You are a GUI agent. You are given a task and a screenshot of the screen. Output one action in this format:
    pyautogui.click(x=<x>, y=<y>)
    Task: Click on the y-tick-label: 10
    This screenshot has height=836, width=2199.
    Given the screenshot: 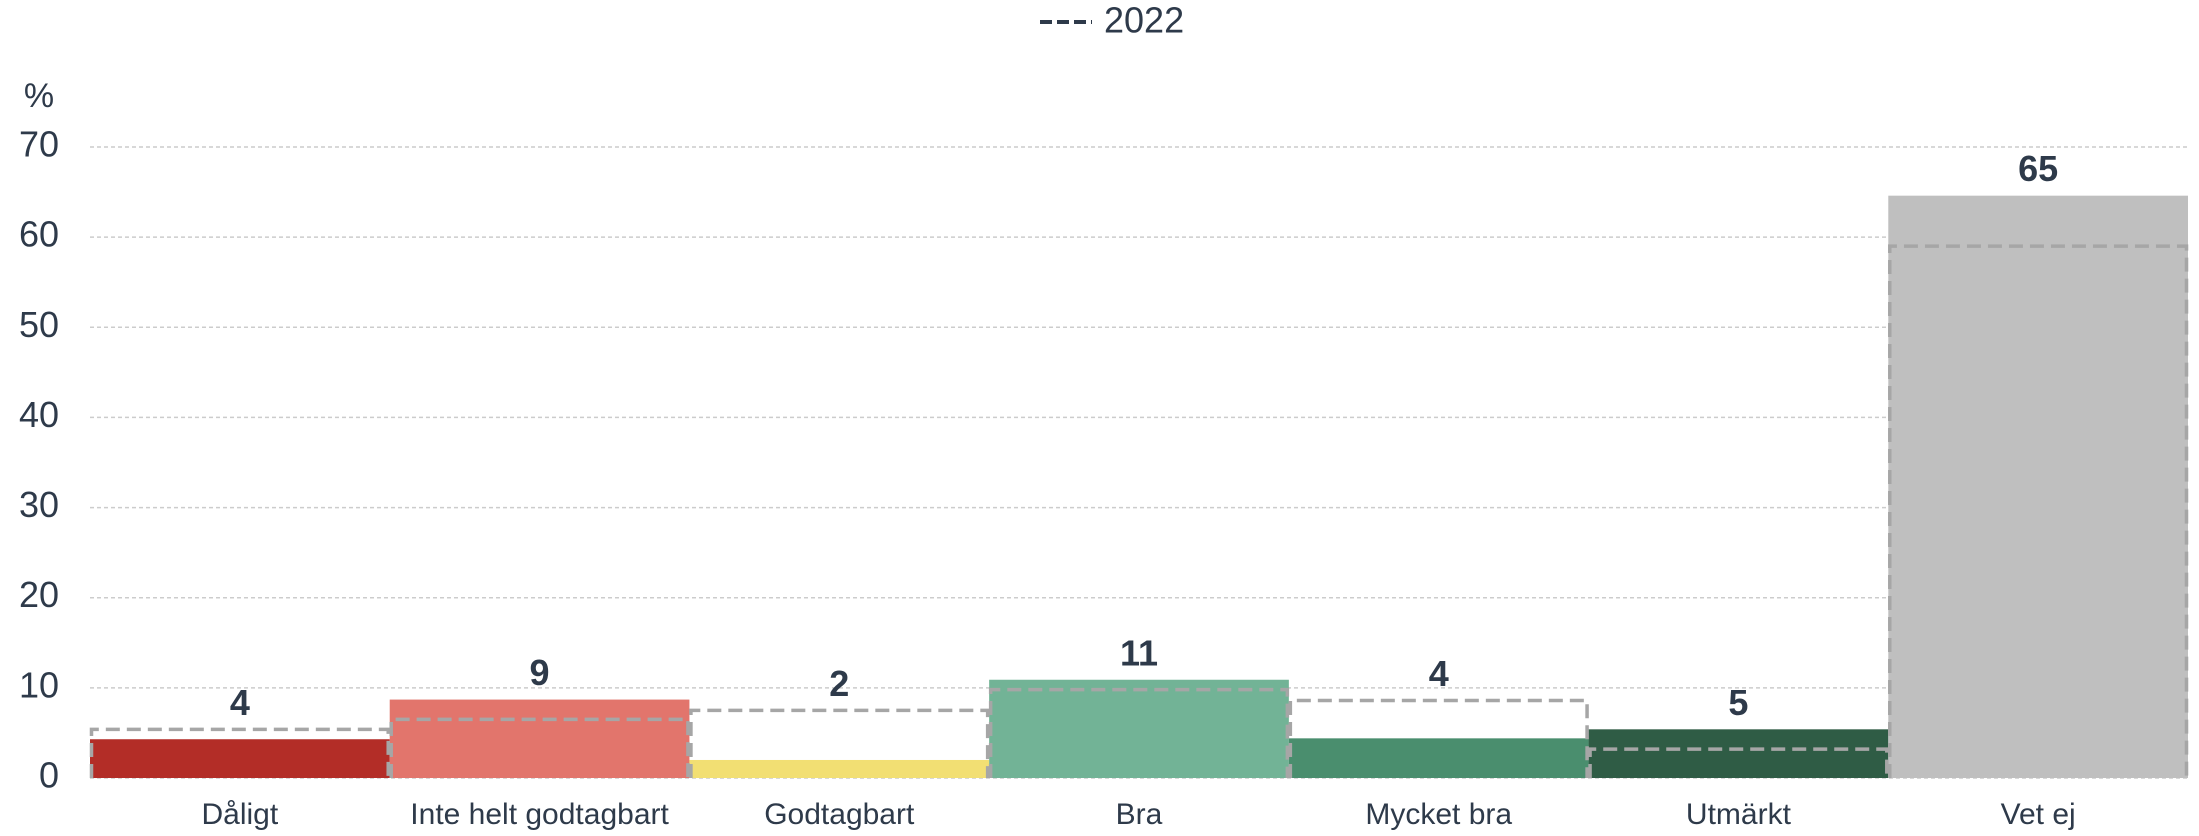 What is the action you would take?
    pyautogui.click(x=39, y=684)
    